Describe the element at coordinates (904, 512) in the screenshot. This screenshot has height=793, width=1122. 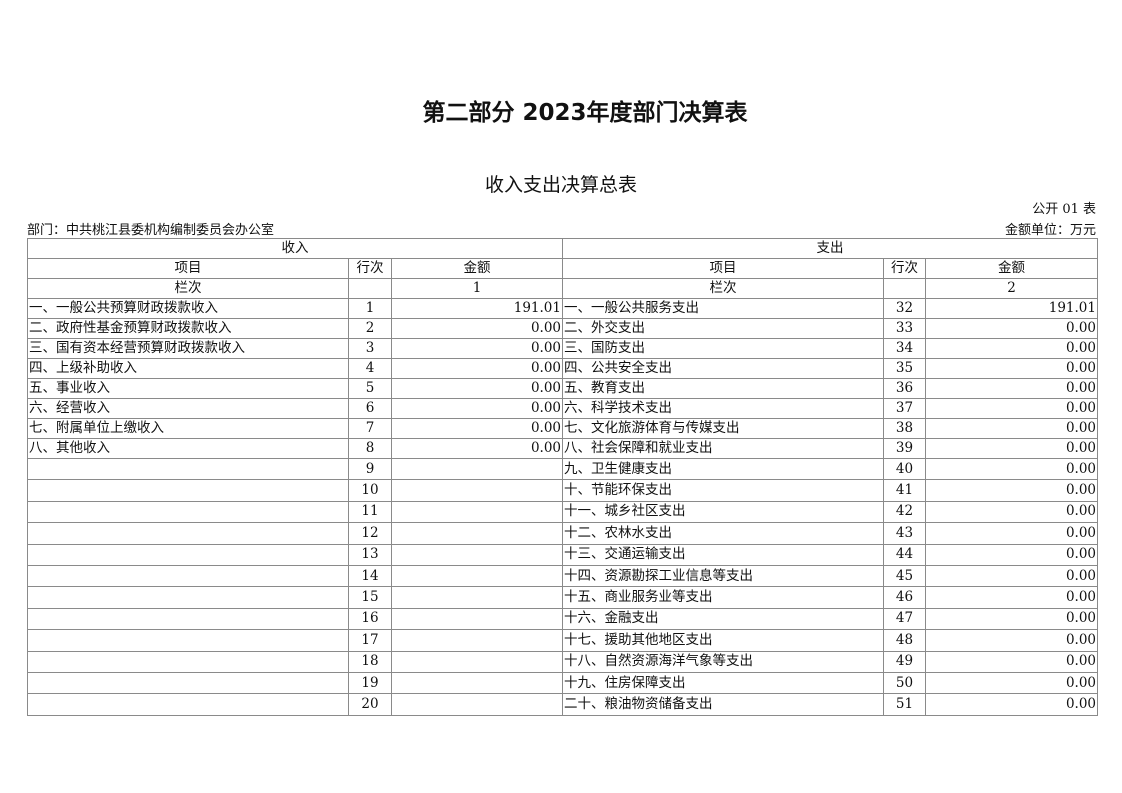
I see `cell-ex-line: 42` at that location.